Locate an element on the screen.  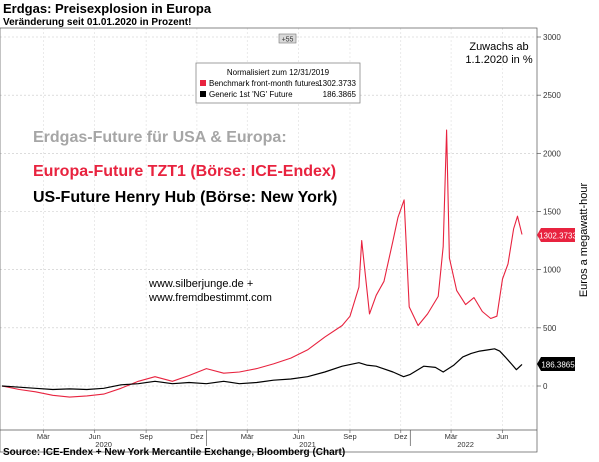
chart-title: Erdgas: Preisexplosion in Europa is located at coordinates (107, 8).